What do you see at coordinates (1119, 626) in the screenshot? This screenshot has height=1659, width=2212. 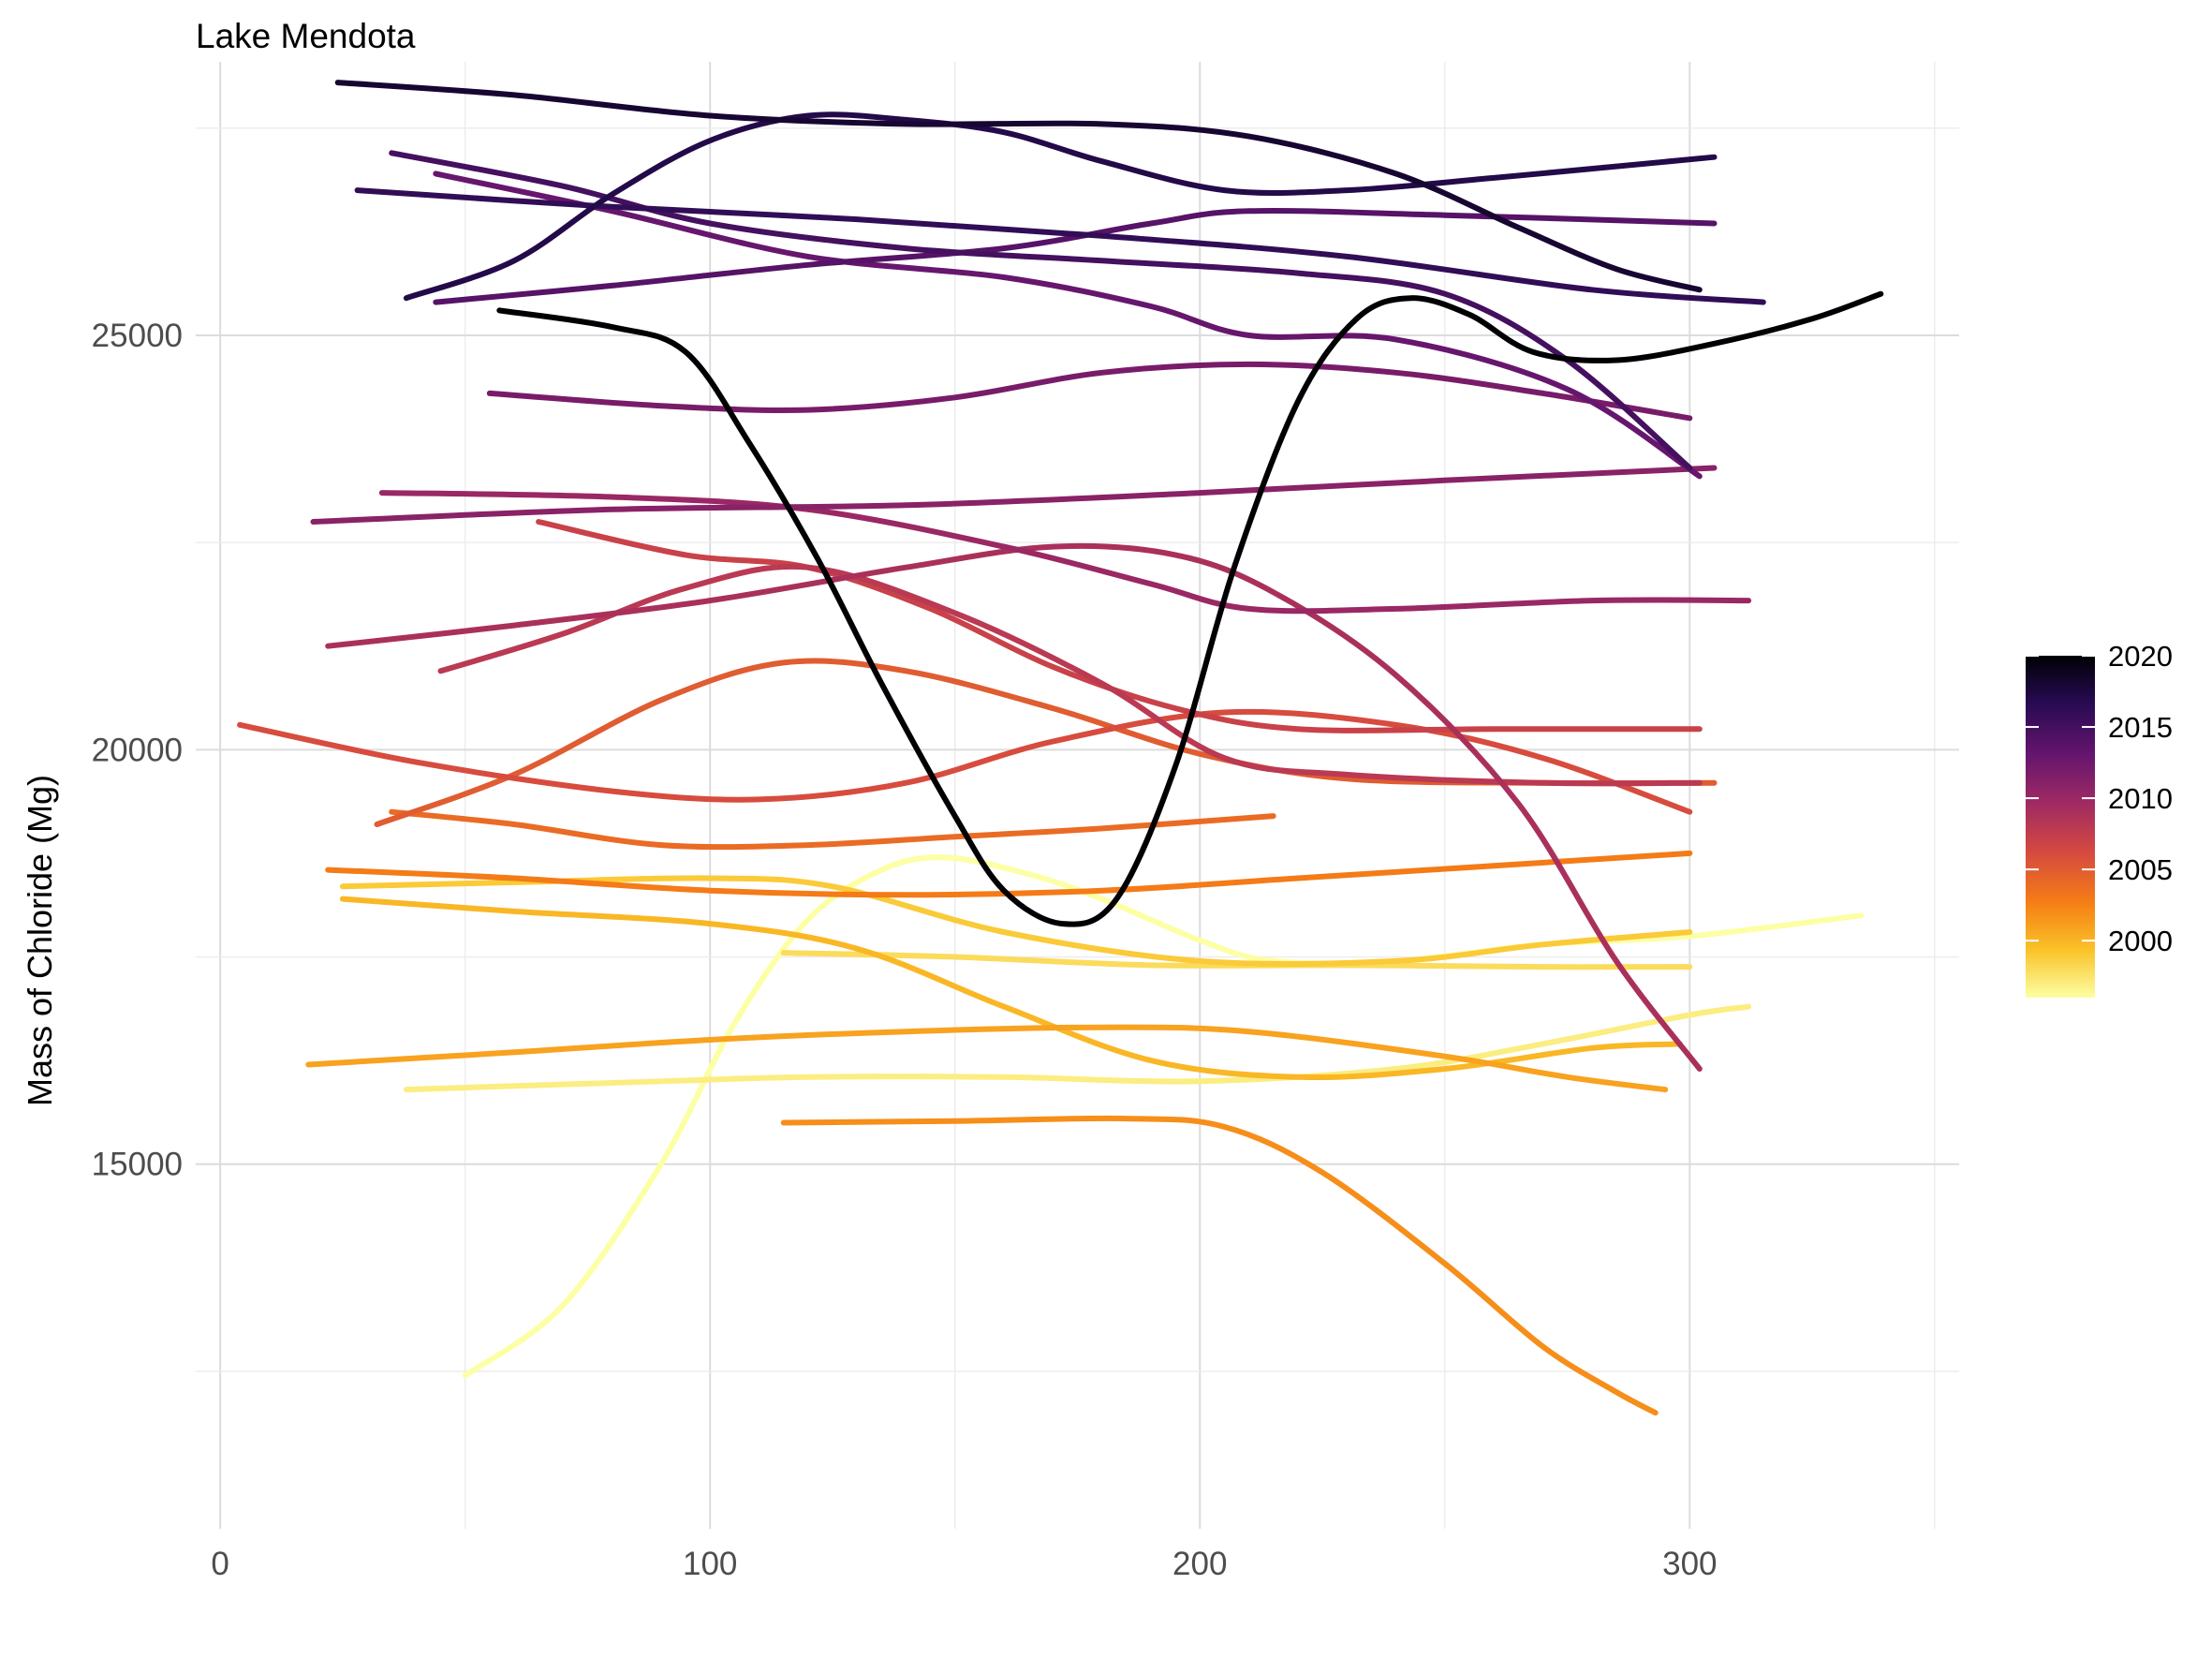 I see `series-line-2007` at bounding box center [1119, 626].